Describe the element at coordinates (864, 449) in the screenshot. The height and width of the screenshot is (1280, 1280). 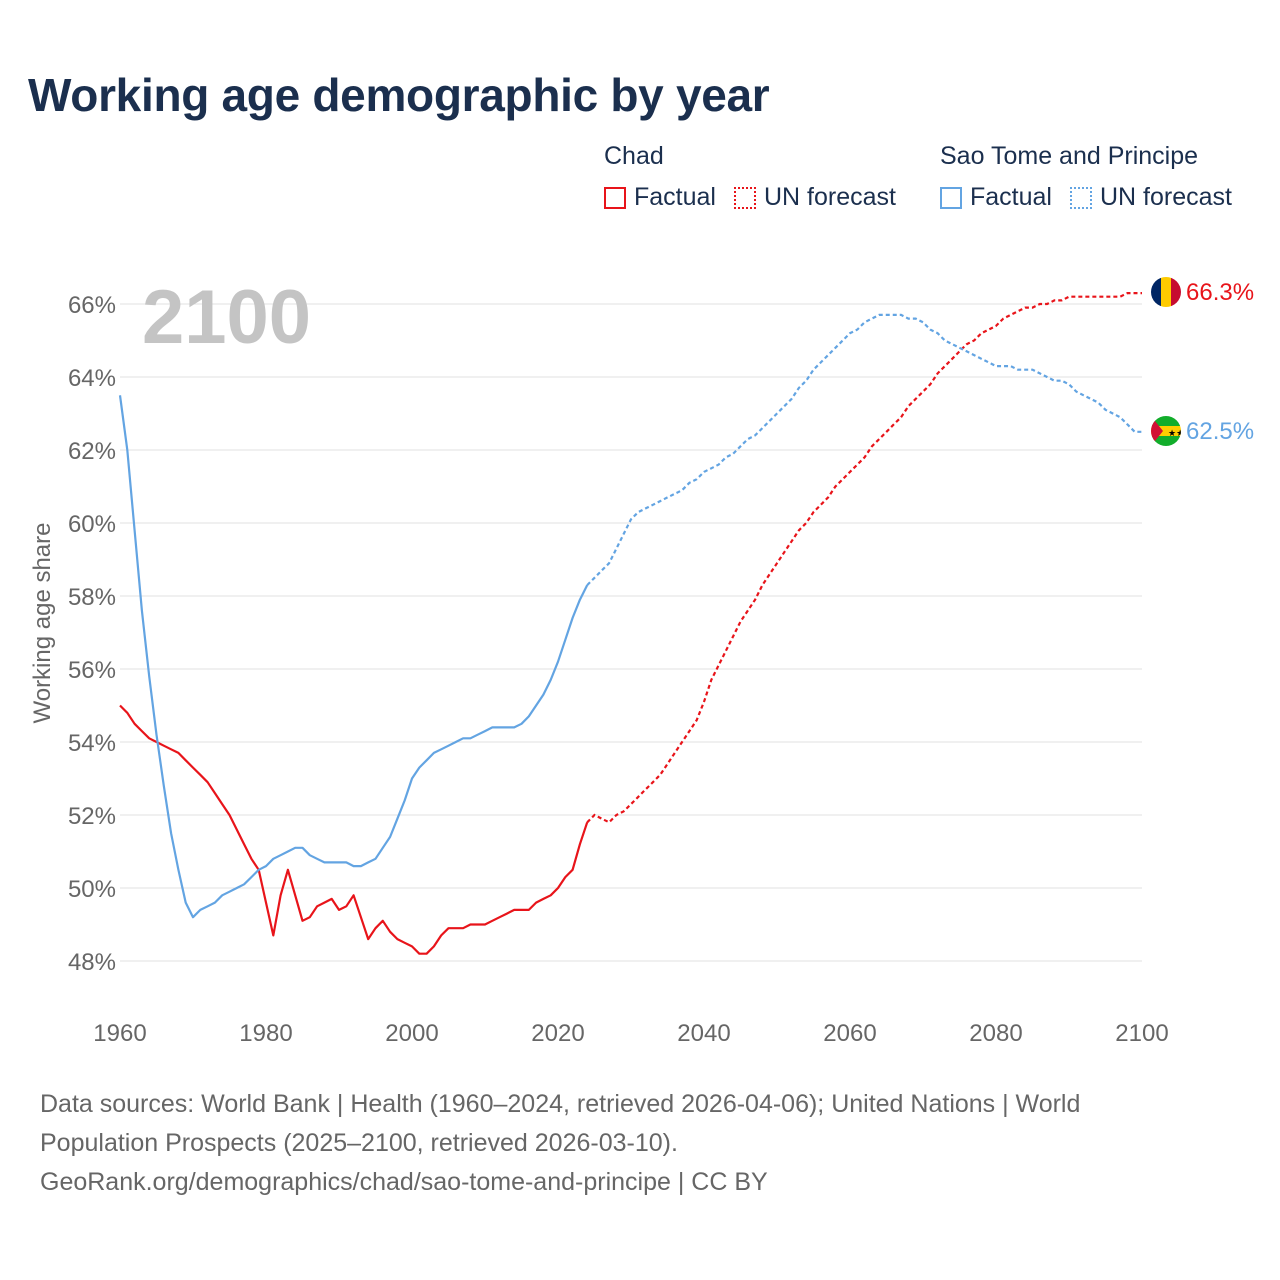
I see `series-line-sao-tome-and-principe-forecast` at that location.